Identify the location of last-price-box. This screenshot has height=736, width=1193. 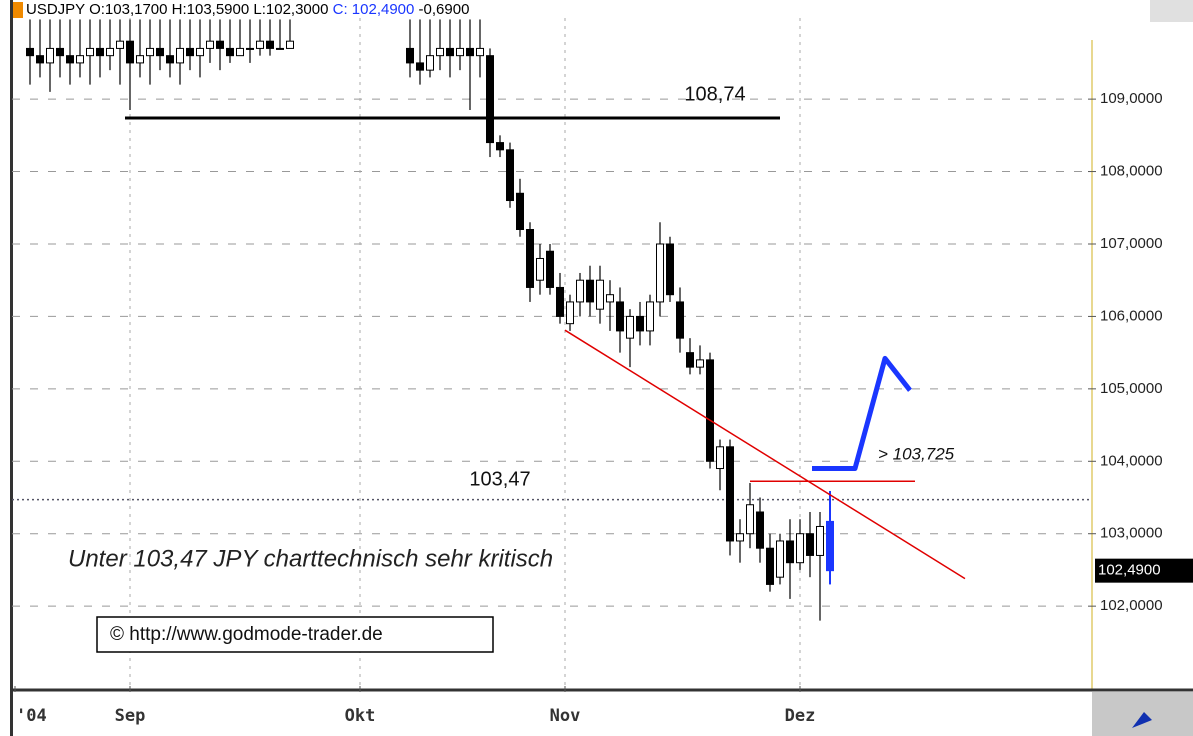
(1144, 570).